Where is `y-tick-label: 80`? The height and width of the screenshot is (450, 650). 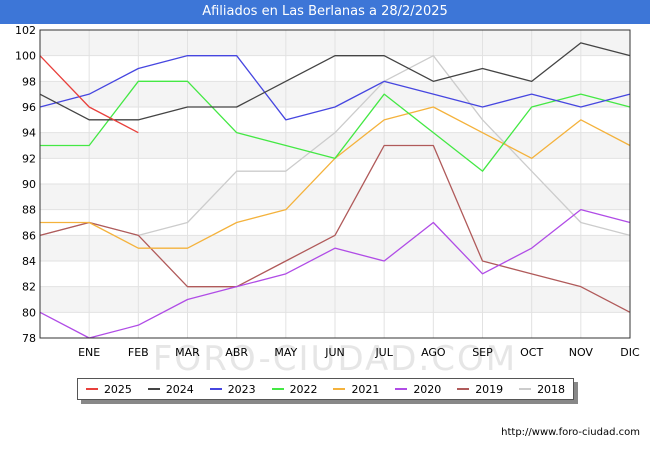
y-tick-label: 80 is located at coordinates (29, 312).